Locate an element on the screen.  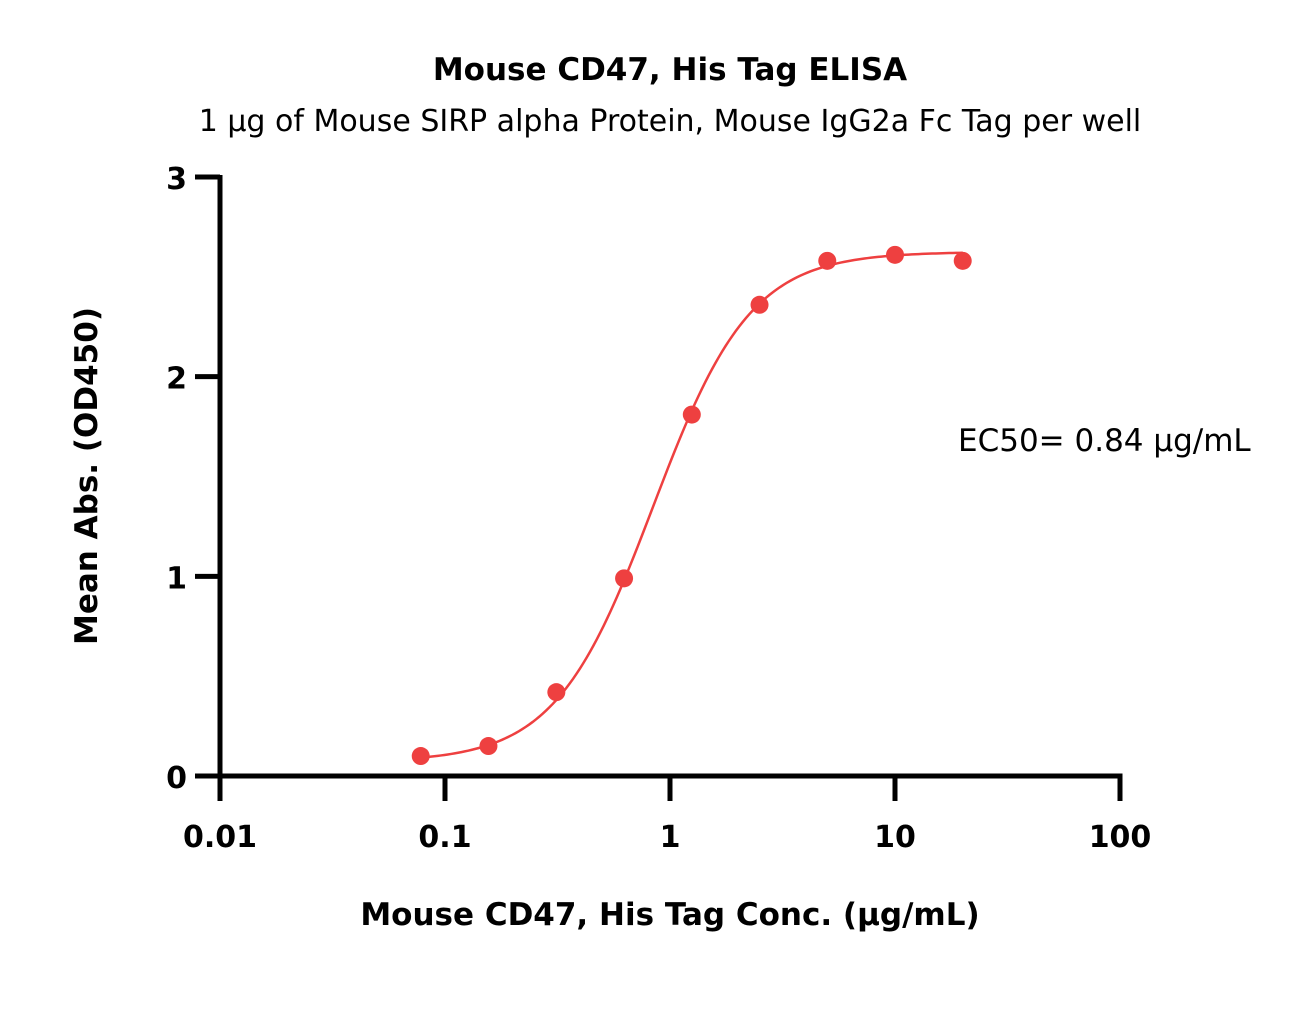
x-tick-label-1: 1 is located at coordinates (670, 837).